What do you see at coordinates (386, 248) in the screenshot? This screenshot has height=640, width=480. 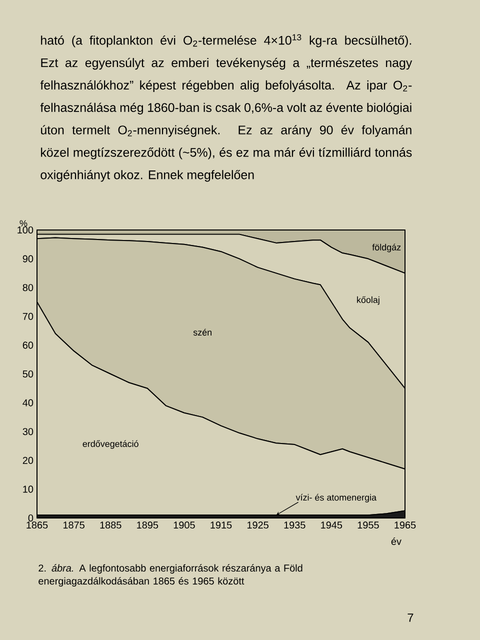 I see `series-label: földgáz` at bounding box center [386, 248].